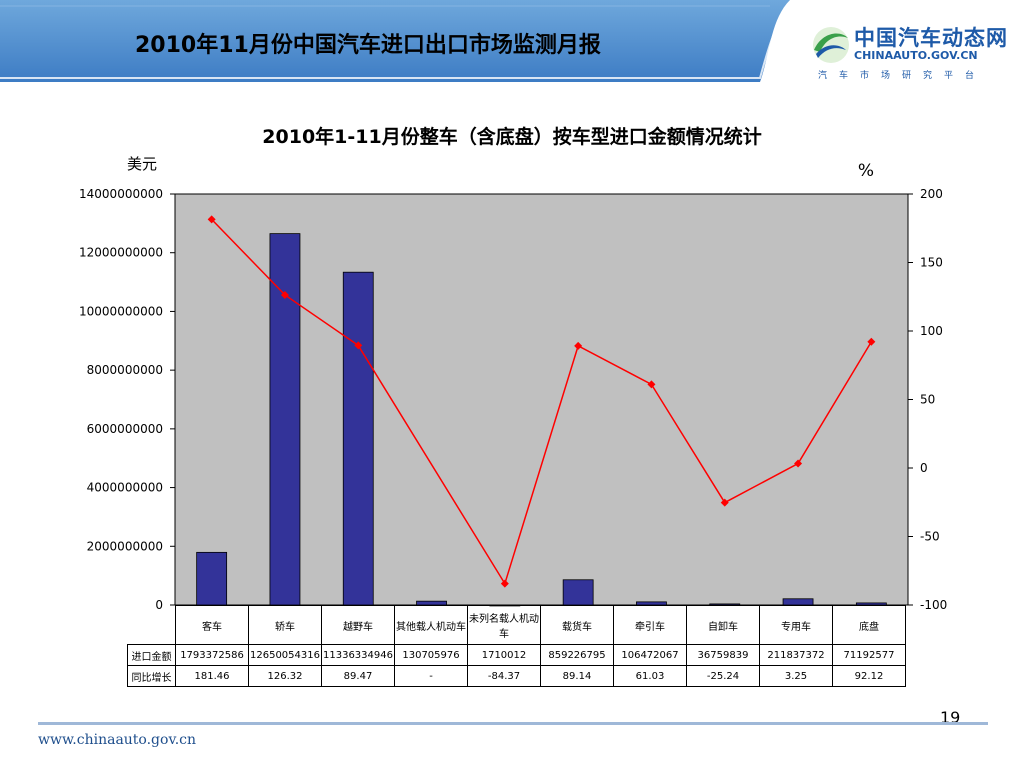  What do you see at coordinates (916, 55) in the screenshot?
I see `brand-domain: CHINAAUTO.GOV.CN` at bounding box center [916, 55].